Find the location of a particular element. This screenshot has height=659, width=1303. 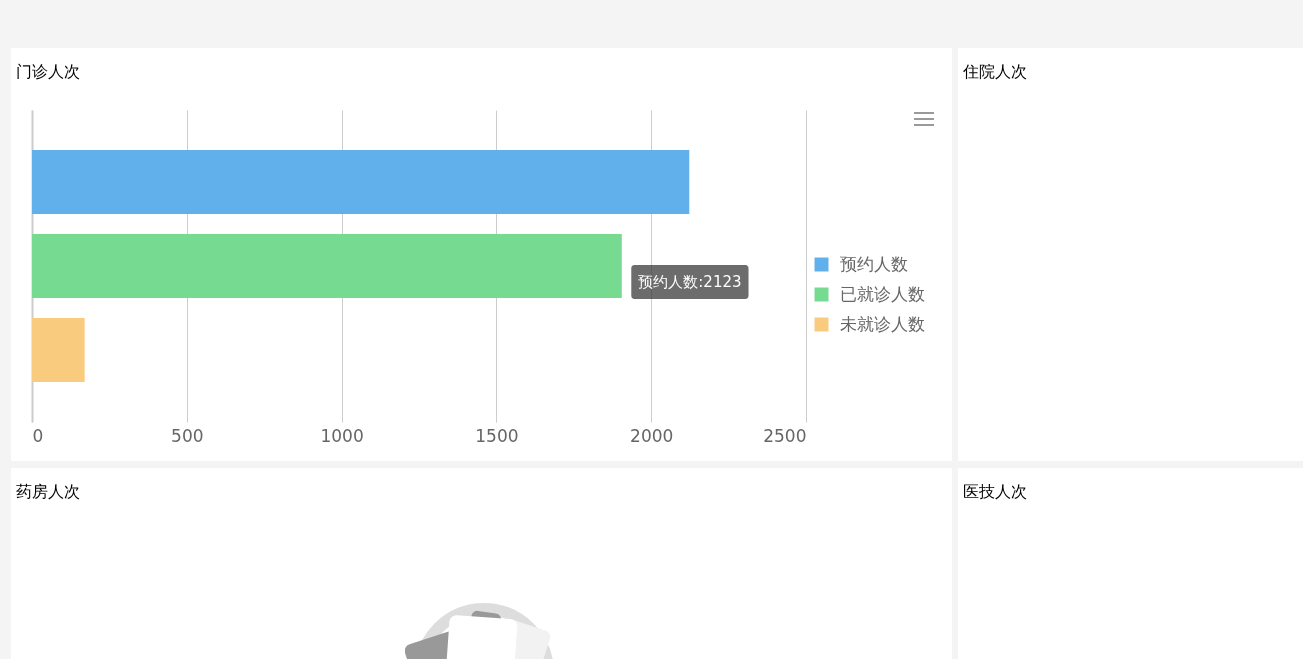

x-tick-label: 0 is located at coordinates (38, 435).